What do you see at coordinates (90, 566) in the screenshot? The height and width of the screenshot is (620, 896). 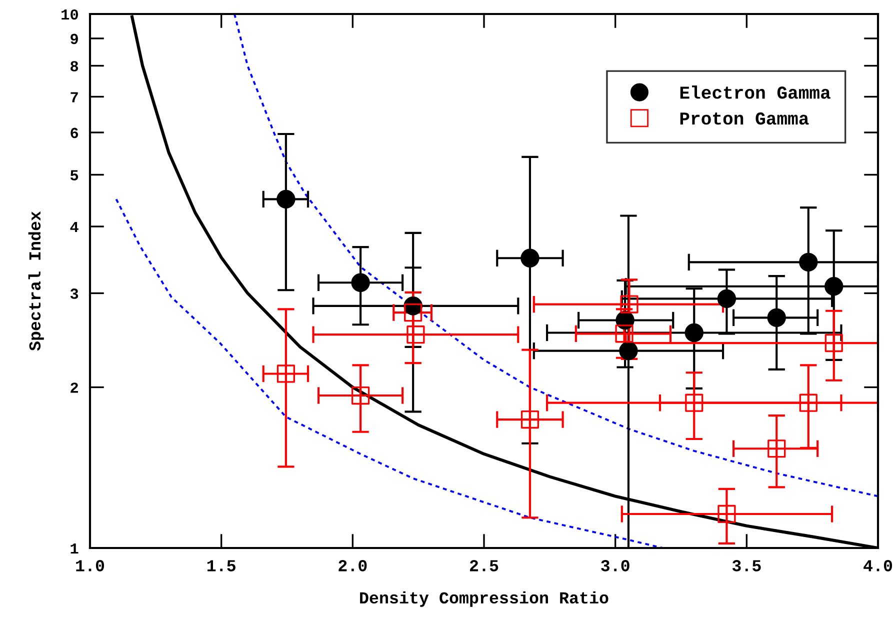 I see `x-tick-label: 1.0` at bounding box center [90, 566].